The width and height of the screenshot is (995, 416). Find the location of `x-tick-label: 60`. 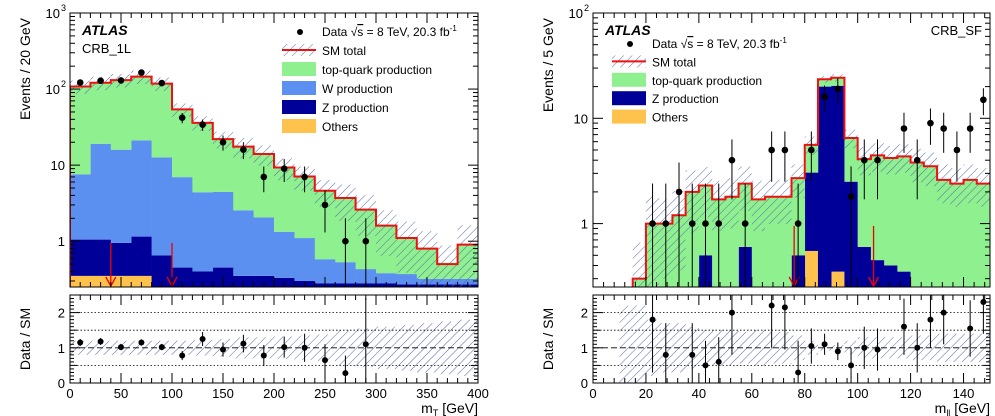

x-tick-label: 60 is located at coordinates (752, 393).